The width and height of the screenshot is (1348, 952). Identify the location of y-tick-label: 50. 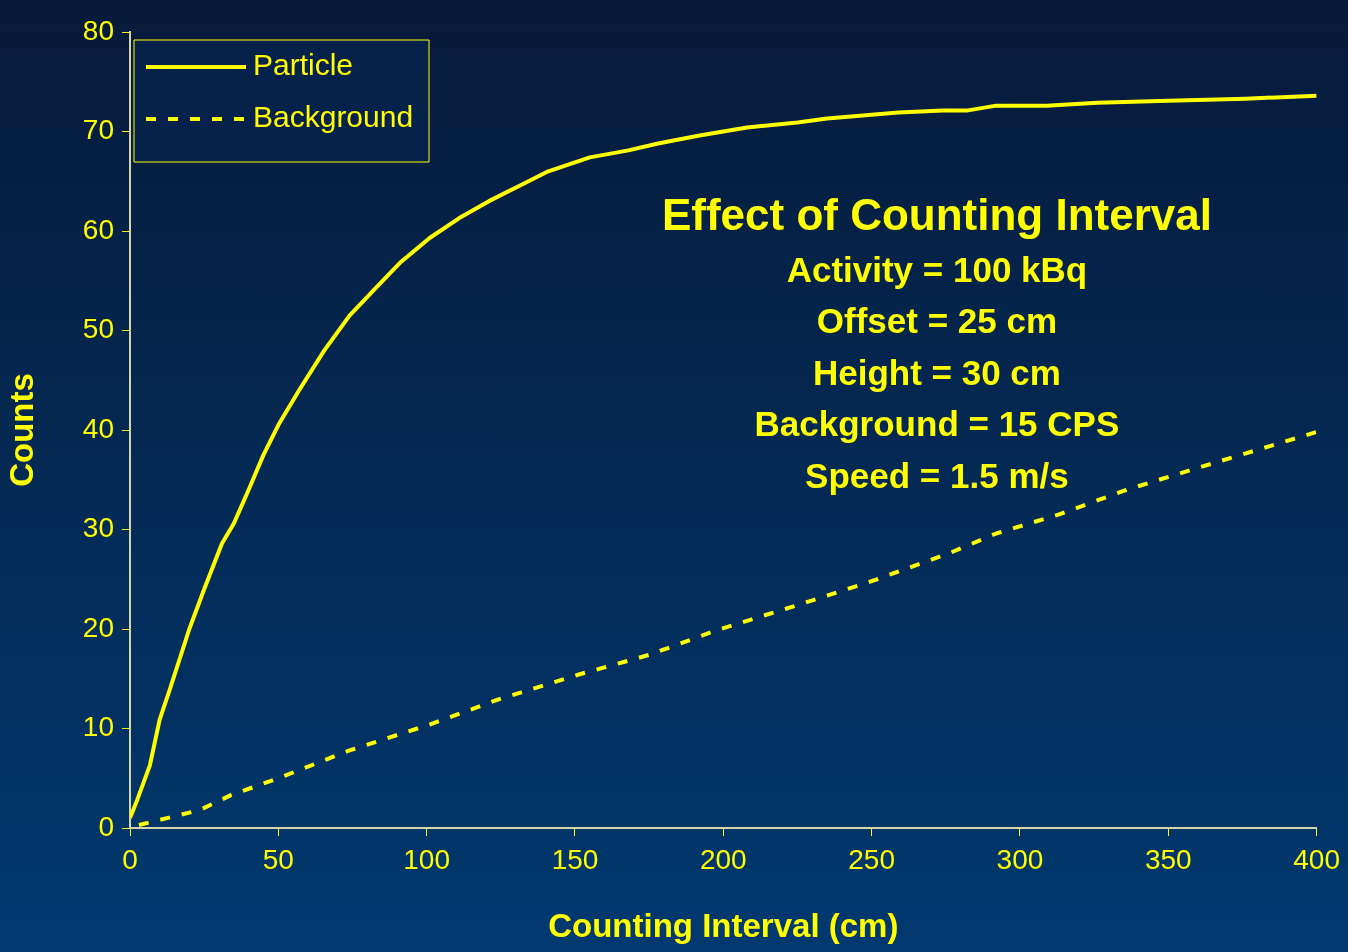
(98, 329).